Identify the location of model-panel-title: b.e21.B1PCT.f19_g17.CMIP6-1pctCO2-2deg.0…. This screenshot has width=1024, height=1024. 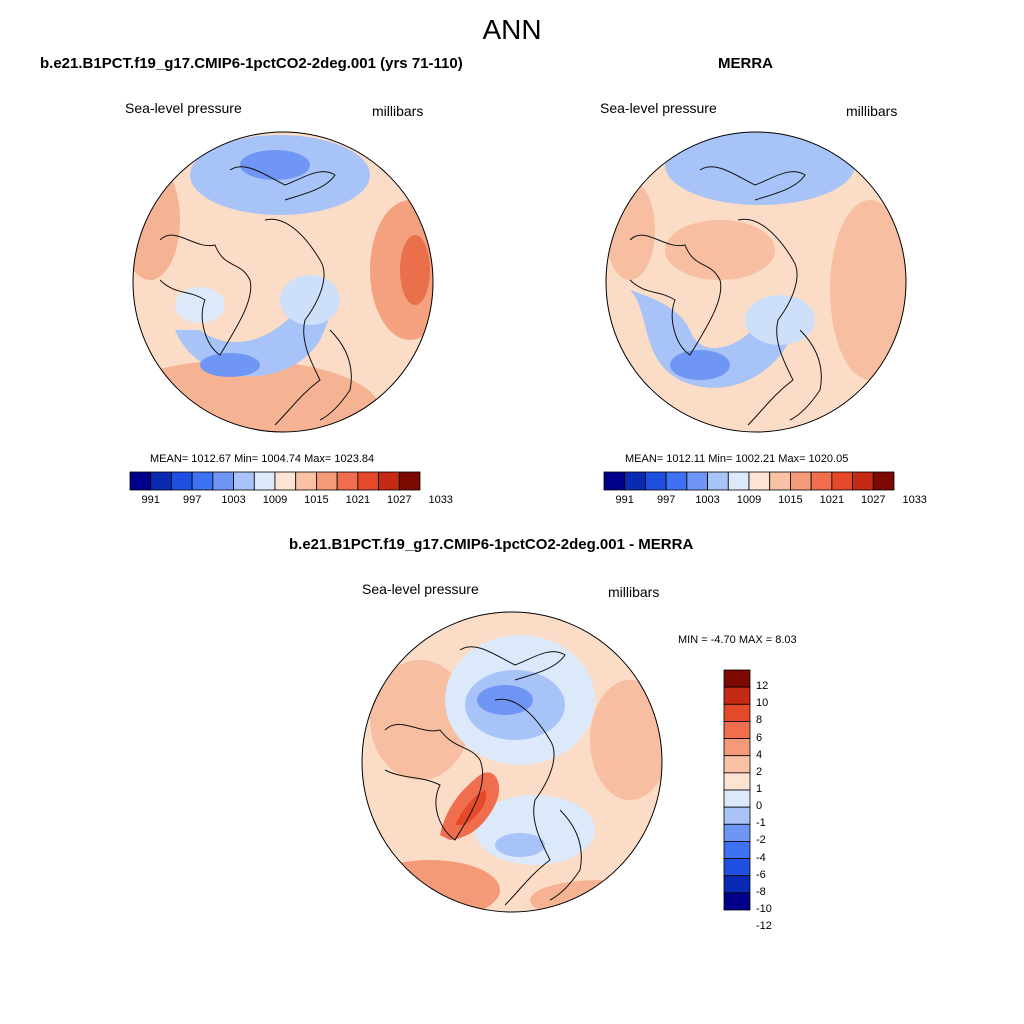
(251, 63).